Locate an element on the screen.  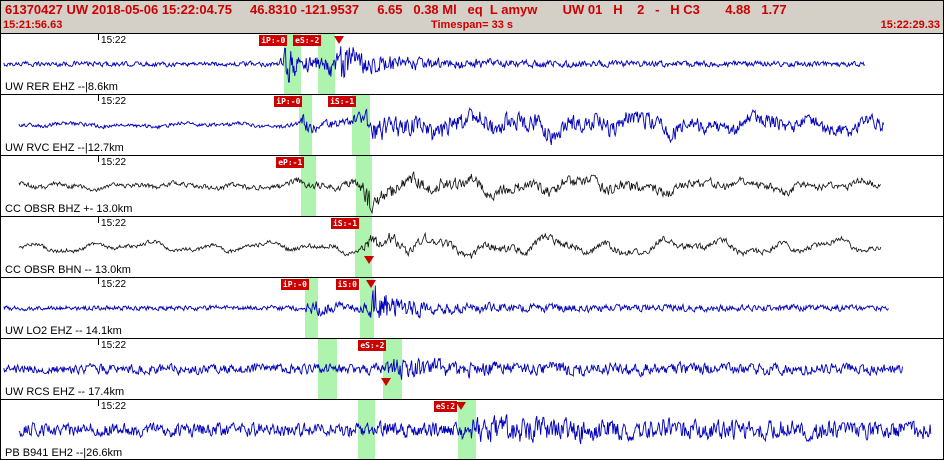
trace-panel-1: 15:22 iP:-0 eS:-2 UW RER EHZ --|8.6km is located at coordinates (472, 63).